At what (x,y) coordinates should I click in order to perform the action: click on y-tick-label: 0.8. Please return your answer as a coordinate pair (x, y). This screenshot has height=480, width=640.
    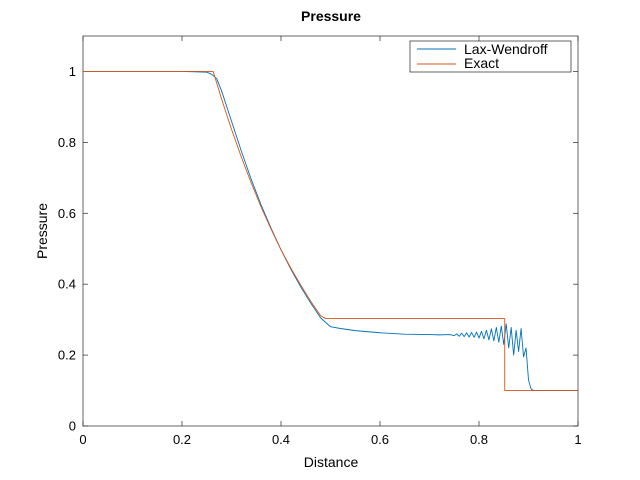
    Looking at the image, I should click on (67, 142).